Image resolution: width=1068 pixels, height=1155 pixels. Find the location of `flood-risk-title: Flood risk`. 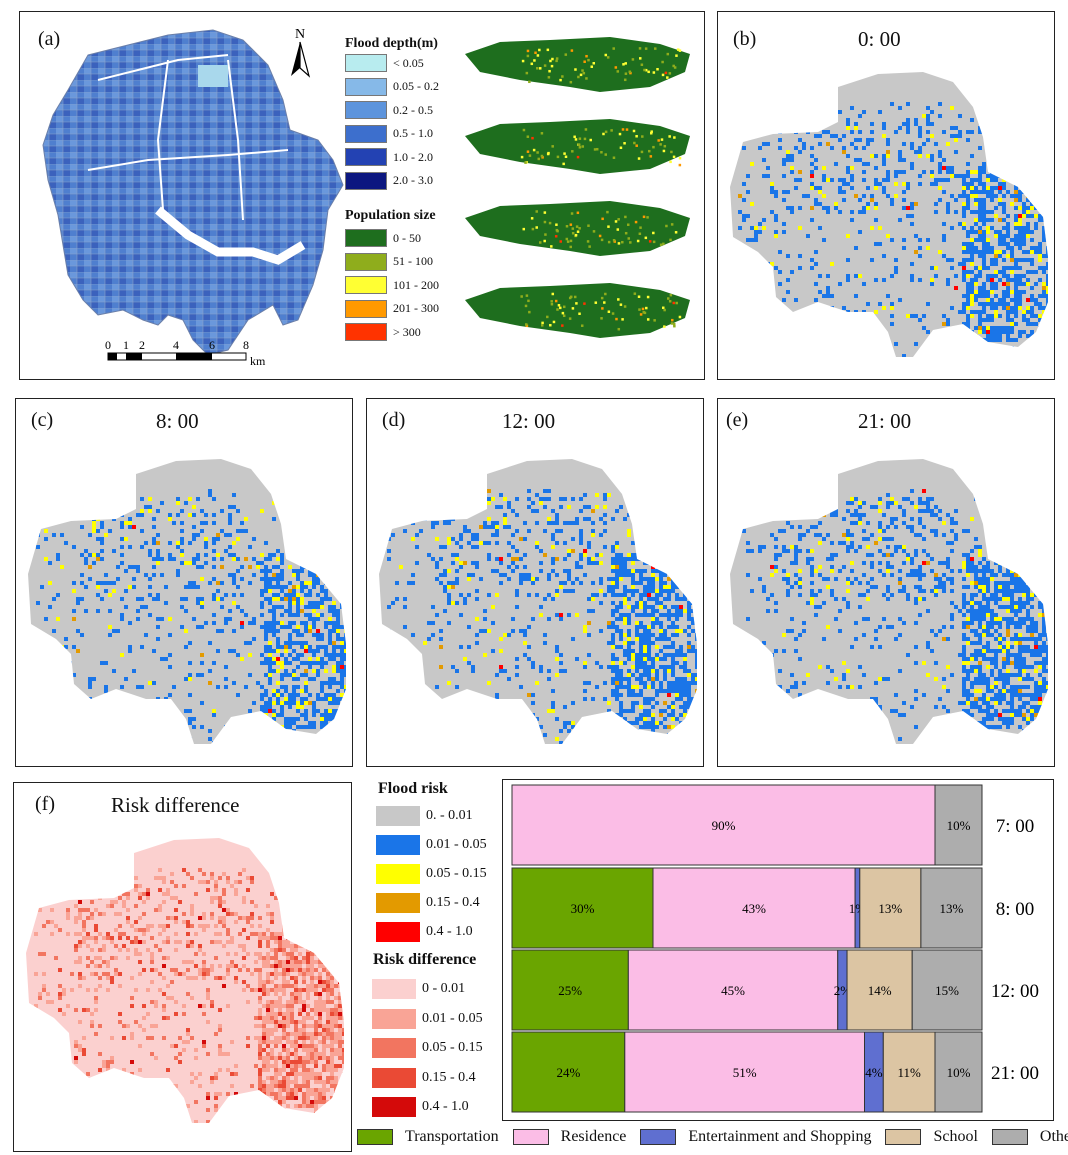

flood-risk-title: Flood risk is located at coordinates (413, 788).